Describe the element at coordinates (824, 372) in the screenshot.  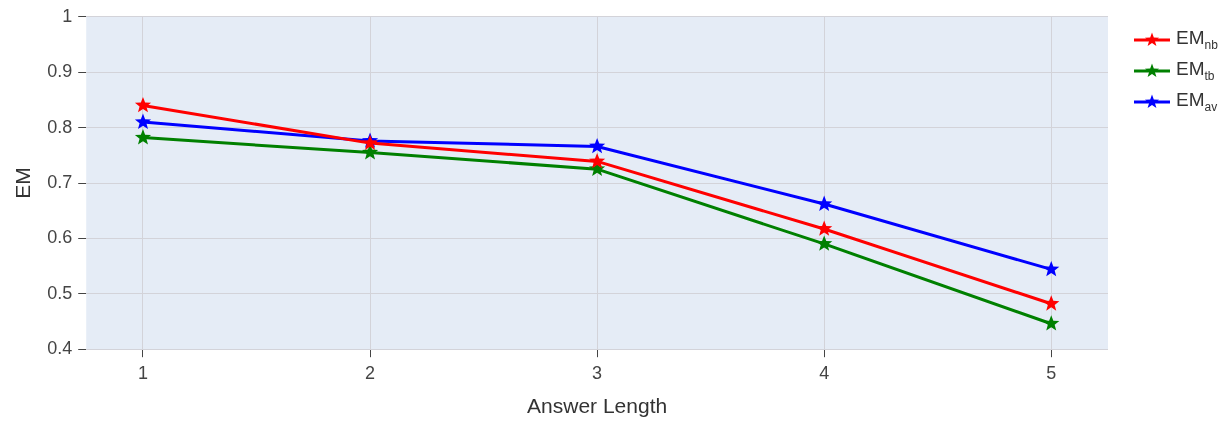
I see `x-tick-label: 4` at that location.